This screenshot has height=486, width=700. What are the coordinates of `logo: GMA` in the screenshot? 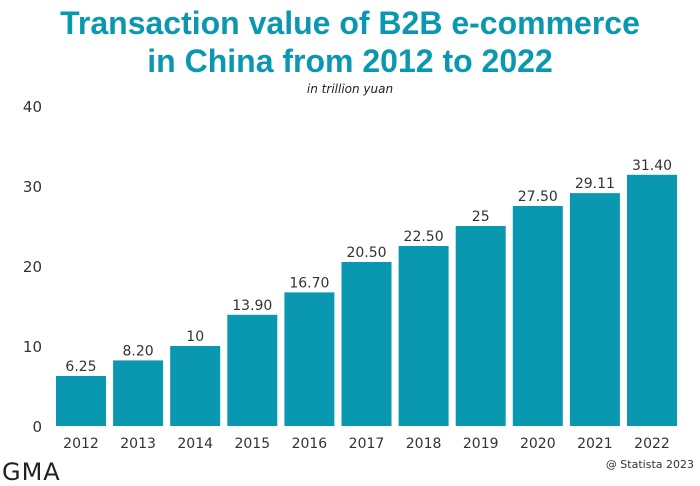 It's located at (31, 472).